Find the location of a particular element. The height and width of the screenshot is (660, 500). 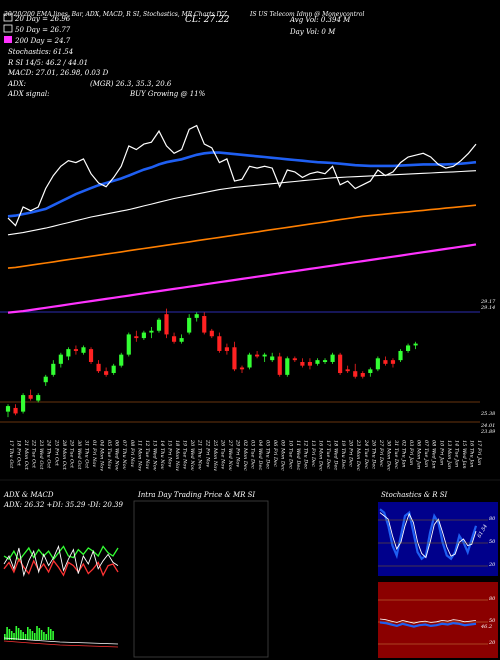

date-label: 06 Wed Nov is located at coordinates (117, 455).